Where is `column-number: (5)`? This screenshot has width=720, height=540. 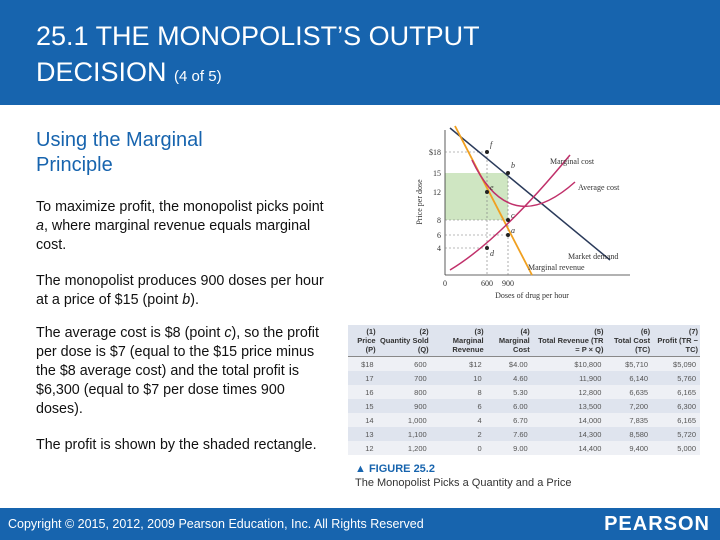 column-number: (5) is located at coordinates (599, 331).